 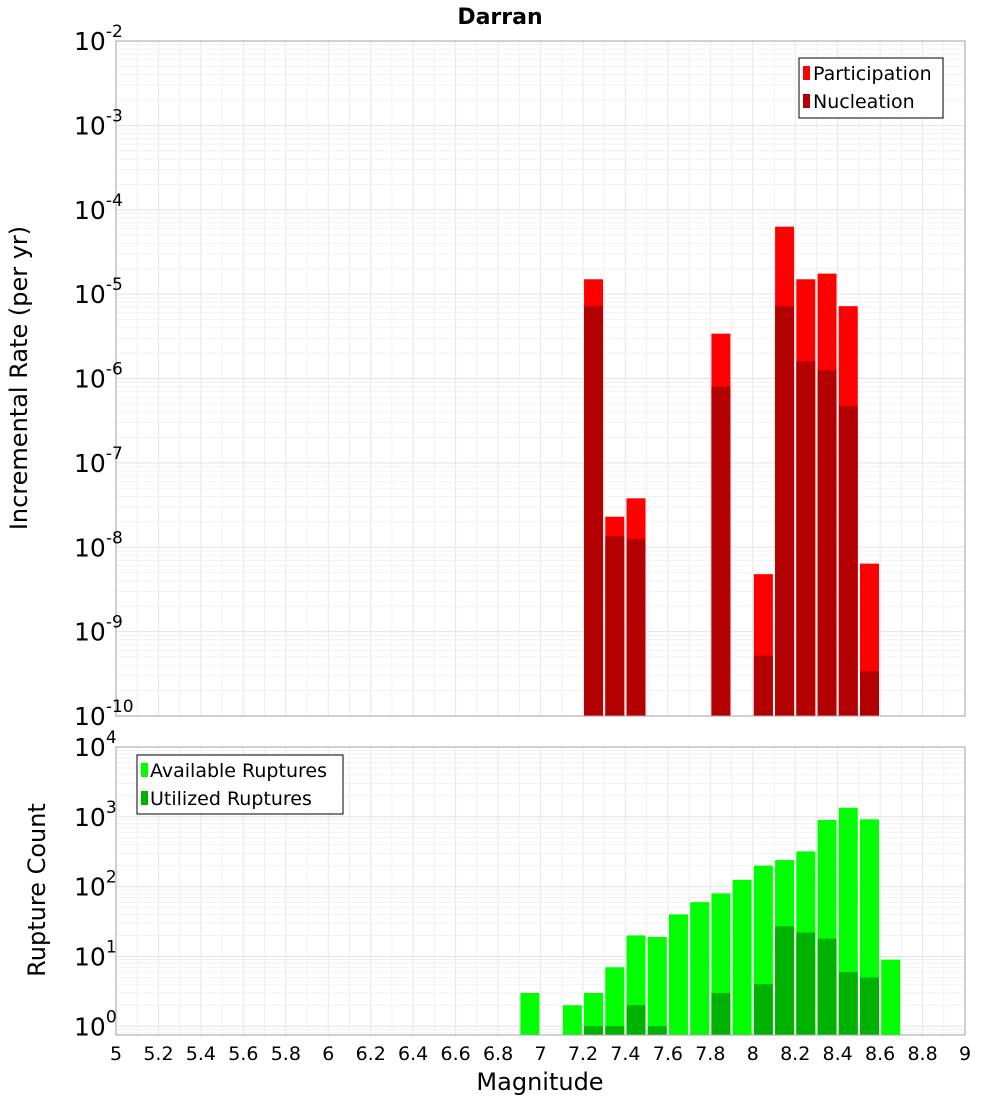 What do you see at coordinates (864, 102) in the screenshot?
I see `legend-nucleation-label: Nucleation` at bounding box center [864, 102].